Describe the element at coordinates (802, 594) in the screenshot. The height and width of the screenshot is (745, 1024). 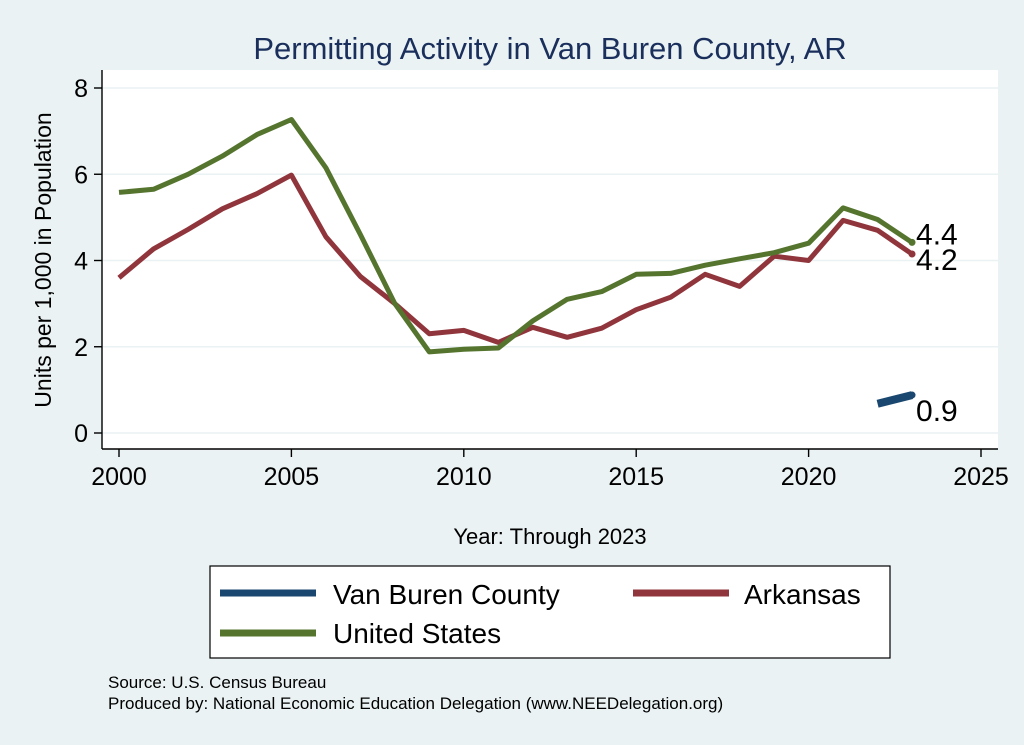
I see `legend-label-arkansas: Arkansas` at that location.